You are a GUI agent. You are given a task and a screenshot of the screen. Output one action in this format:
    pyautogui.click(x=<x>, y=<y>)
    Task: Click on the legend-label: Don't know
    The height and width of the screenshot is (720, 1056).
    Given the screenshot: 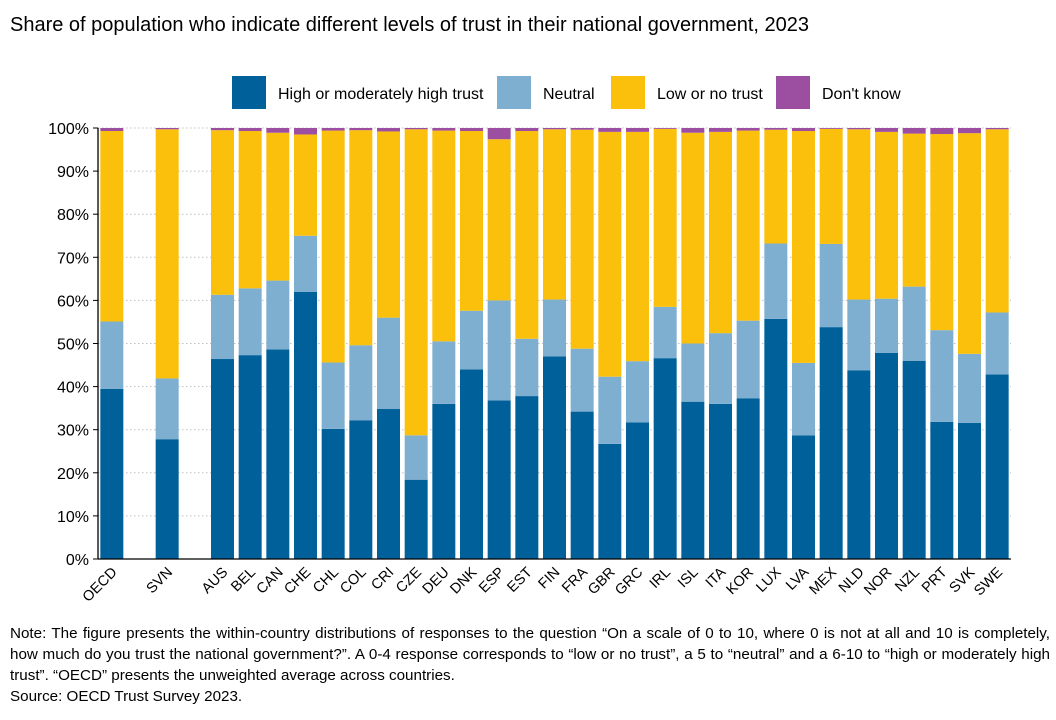 What is the action you would take?
    pyautogui.click(x=861, y=94)
    